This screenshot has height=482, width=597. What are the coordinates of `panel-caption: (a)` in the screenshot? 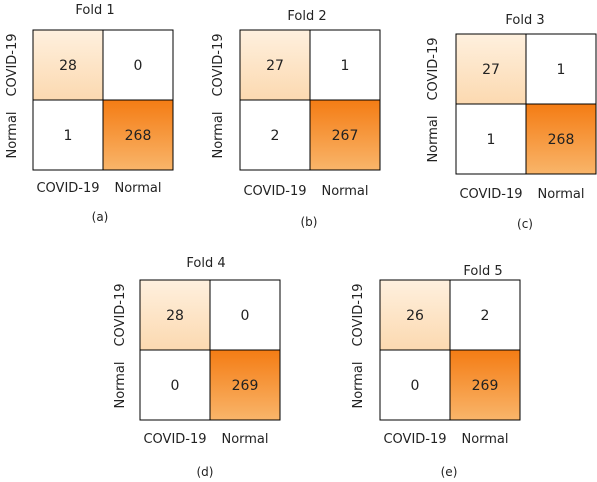 It's located at (100, 217).